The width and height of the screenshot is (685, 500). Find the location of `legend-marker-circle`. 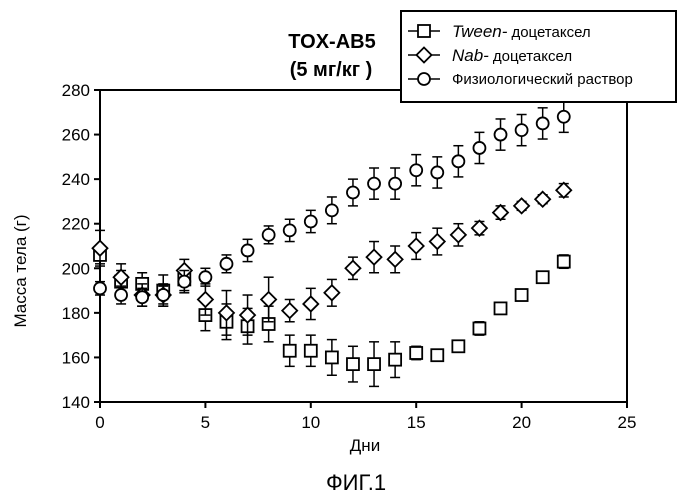

legend-marker-circle is located at coordinates (424, 79).